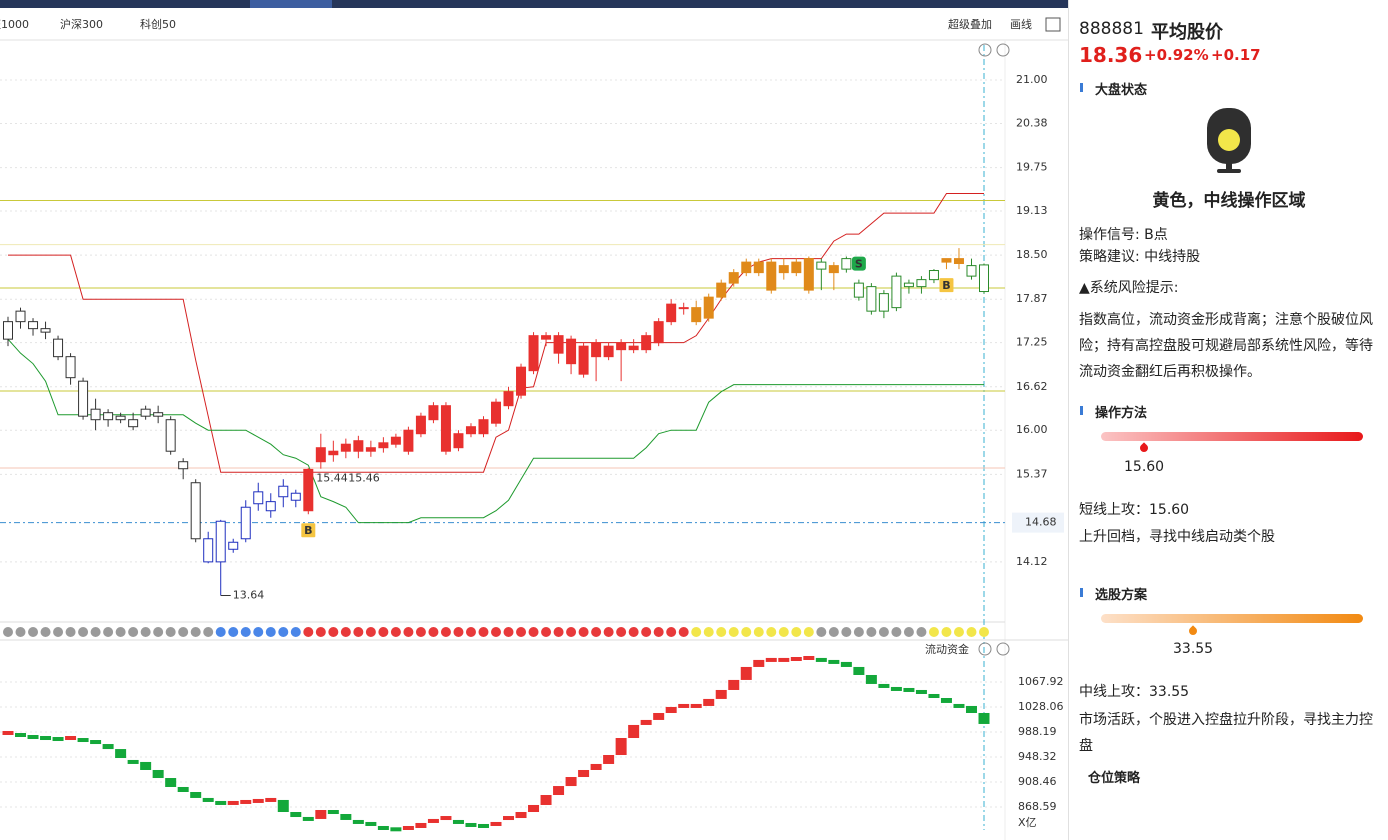  Describe the element at coordinates (1032, 210) in the screenshot. I see `y-tick-label: 19.13` at that location.